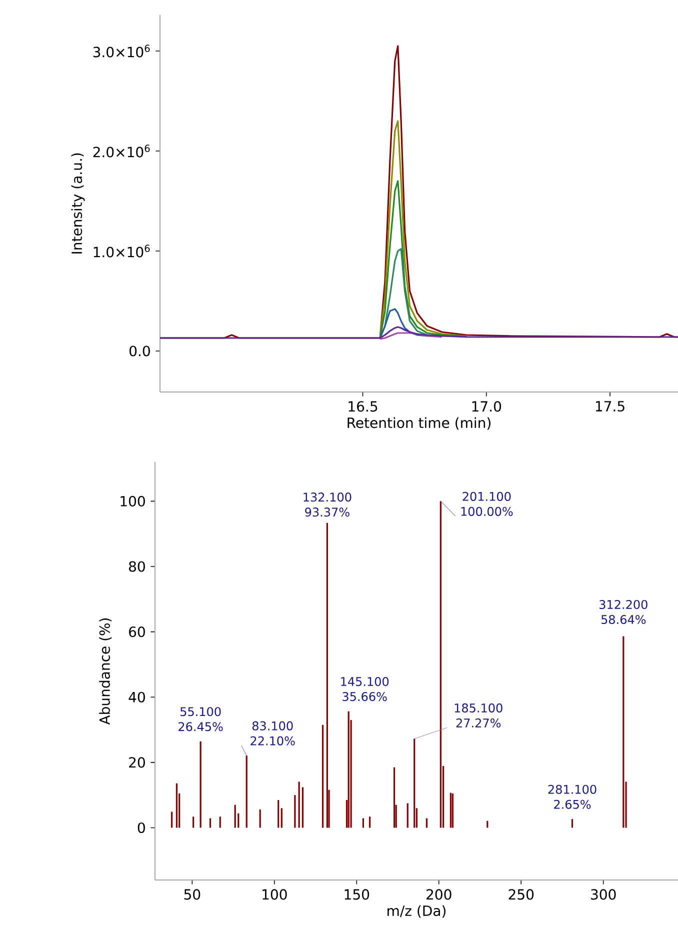 The image size is (678, 944). Describe the element at coordinates (137, 566) in the screenshot. I see `y-tick-label: 80` at that location.